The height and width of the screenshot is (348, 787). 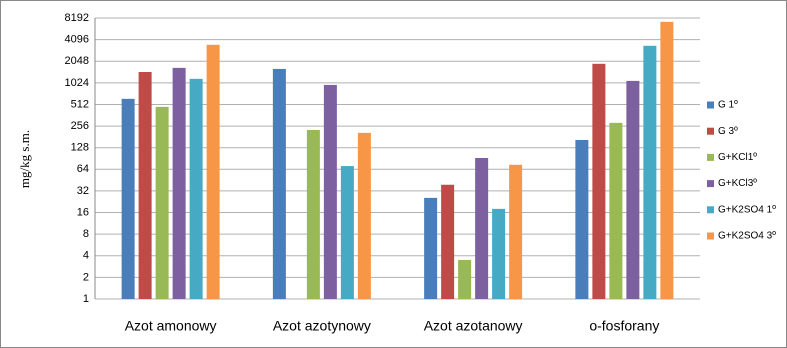 I want to click on y-tick-label: 4, so click(x=86, y=256).